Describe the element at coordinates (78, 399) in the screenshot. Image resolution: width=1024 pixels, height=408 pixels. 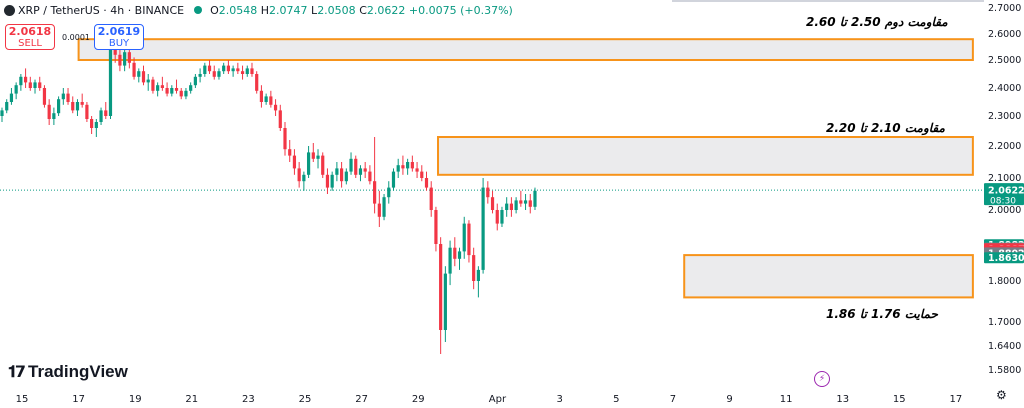
I see `x-tick-label: 17` at that location.